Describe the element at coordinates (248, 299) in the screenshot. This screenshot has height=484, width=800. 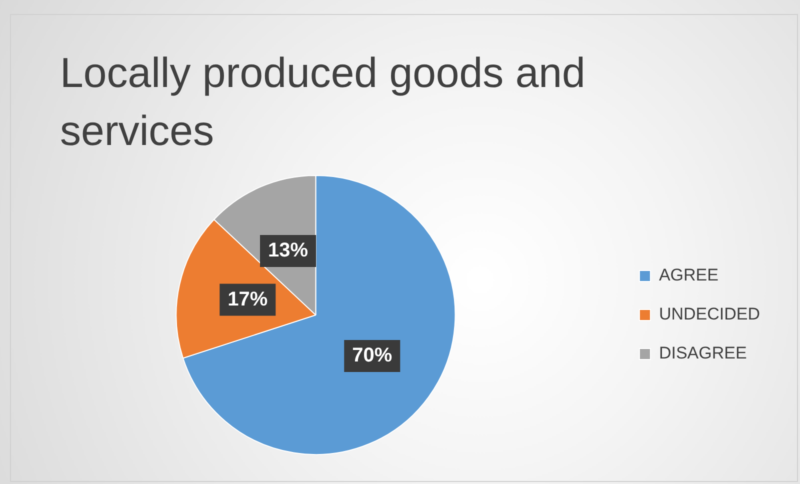
I see `data-label: 17%` at that location.